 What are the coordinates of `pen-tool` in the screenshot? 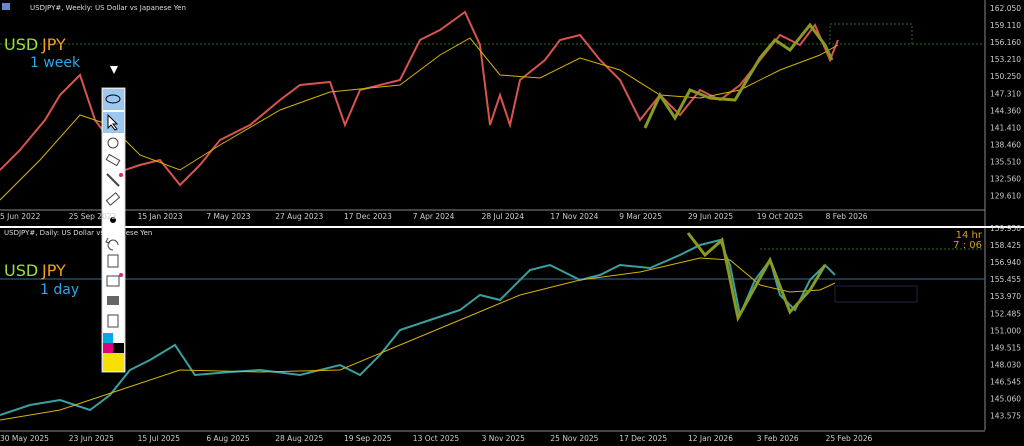 It's located at (113, 180).